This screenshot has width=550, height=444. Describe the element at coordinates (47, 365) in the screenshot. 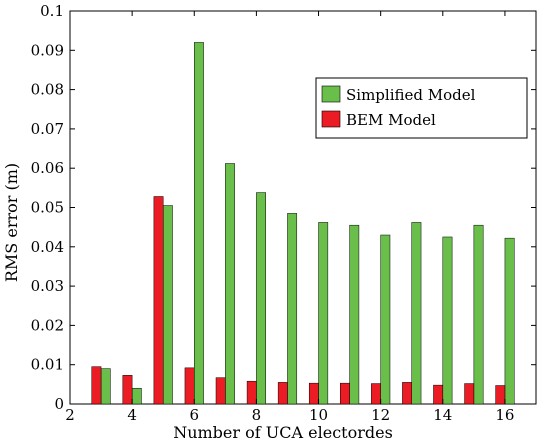

I see `y-tick-label: 0.01` at that location.